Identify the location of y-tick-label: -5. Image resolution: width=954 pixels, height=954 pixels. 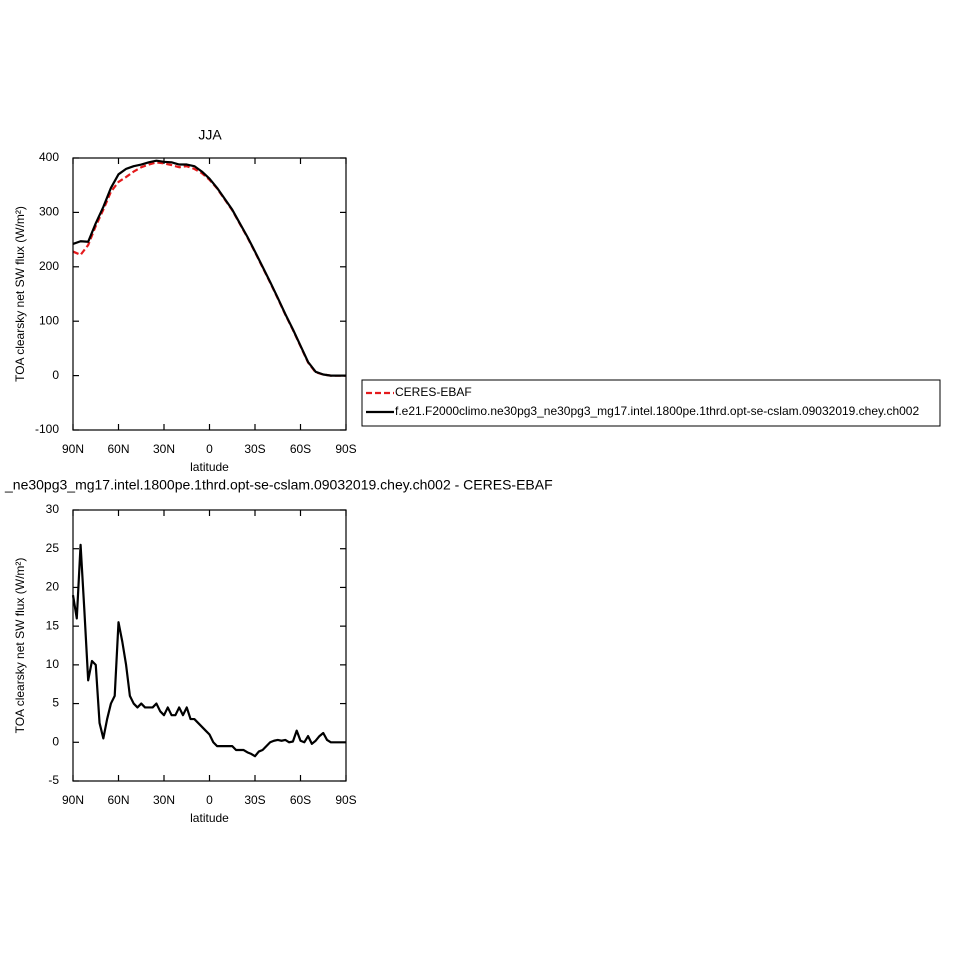
(53, 780).